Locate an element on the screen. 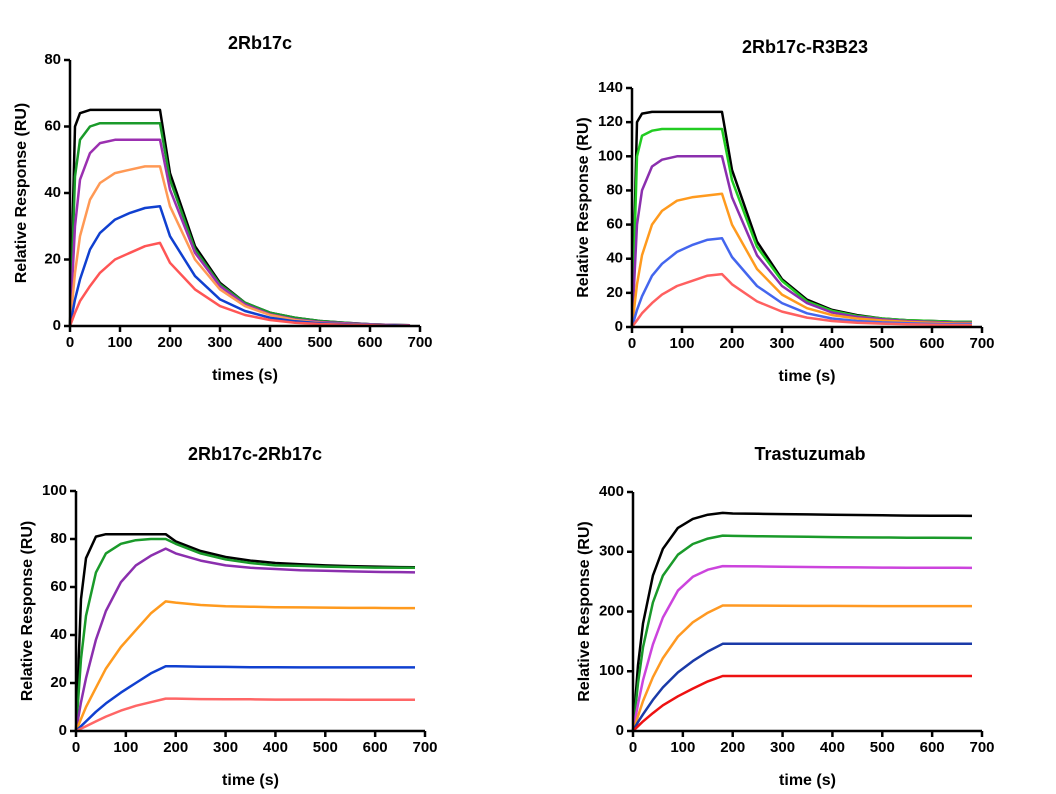 The width and height of the screenshot is (1056, 794). x-axis-label: times (s) is located at coordinates (245, 375).